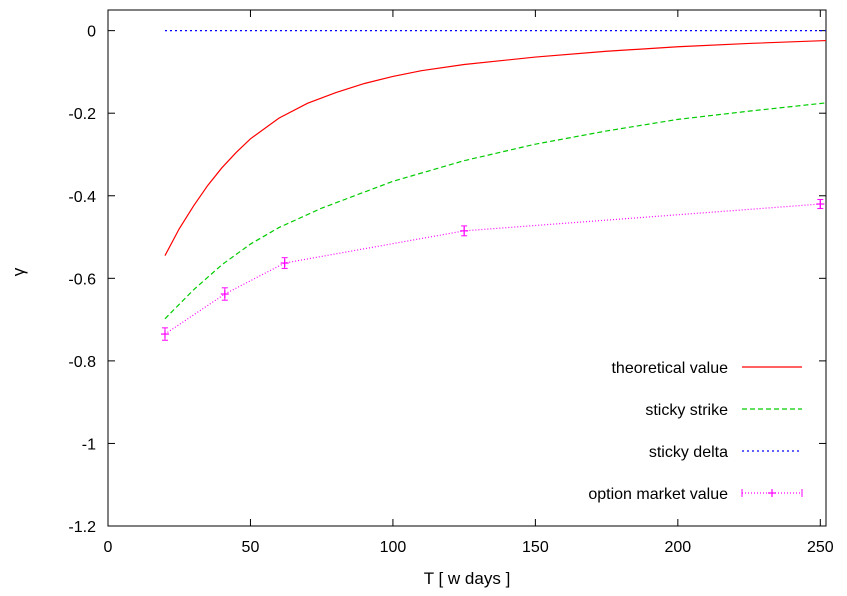 The width and height of the screenshot is (847, 596). What do you see at coordinates (18, 271) in the screenshot?
I see `y-axis-label: γ` at bounding box center [18, 271].